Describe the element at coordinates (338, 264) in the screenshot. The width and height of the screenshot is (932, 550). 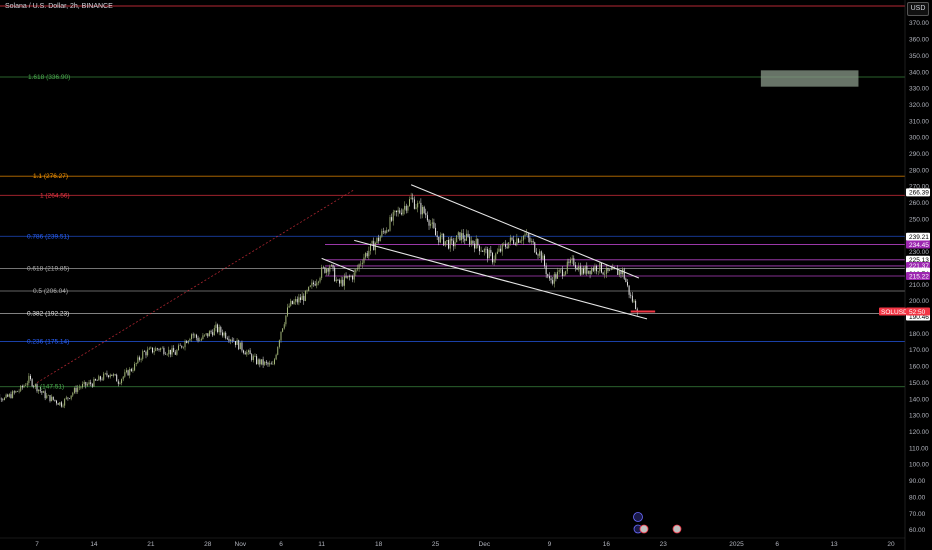
I see `channel-trendline` at that location.